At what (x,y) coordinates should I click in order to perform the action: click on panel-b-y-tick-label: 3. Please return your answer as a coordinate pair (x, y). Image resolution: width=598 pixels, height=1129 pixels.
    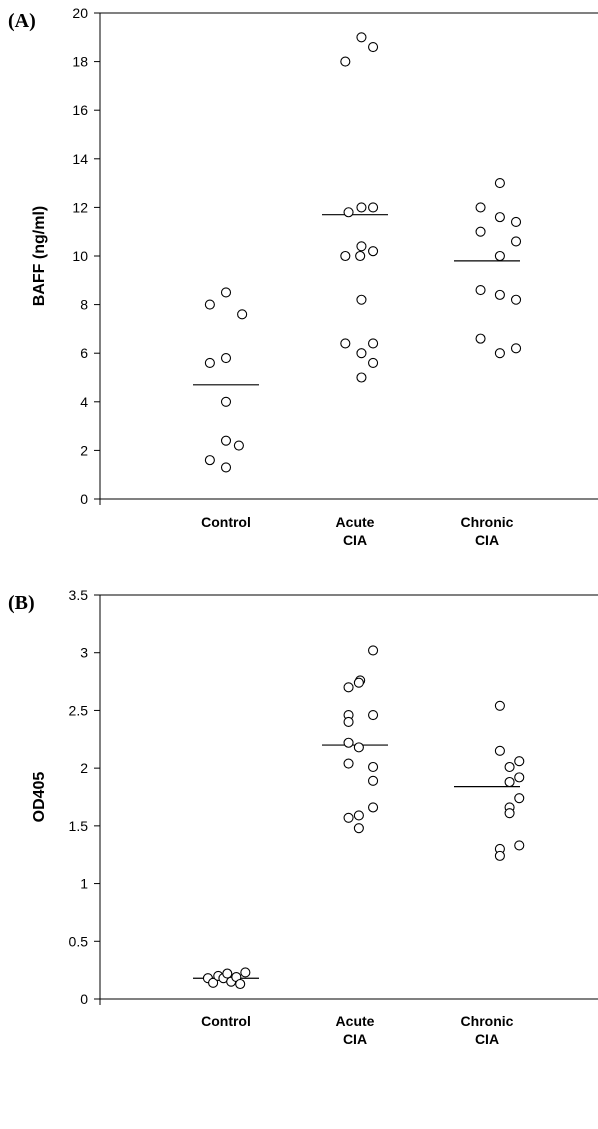
    Looking at the image, I should click on (84, 653).